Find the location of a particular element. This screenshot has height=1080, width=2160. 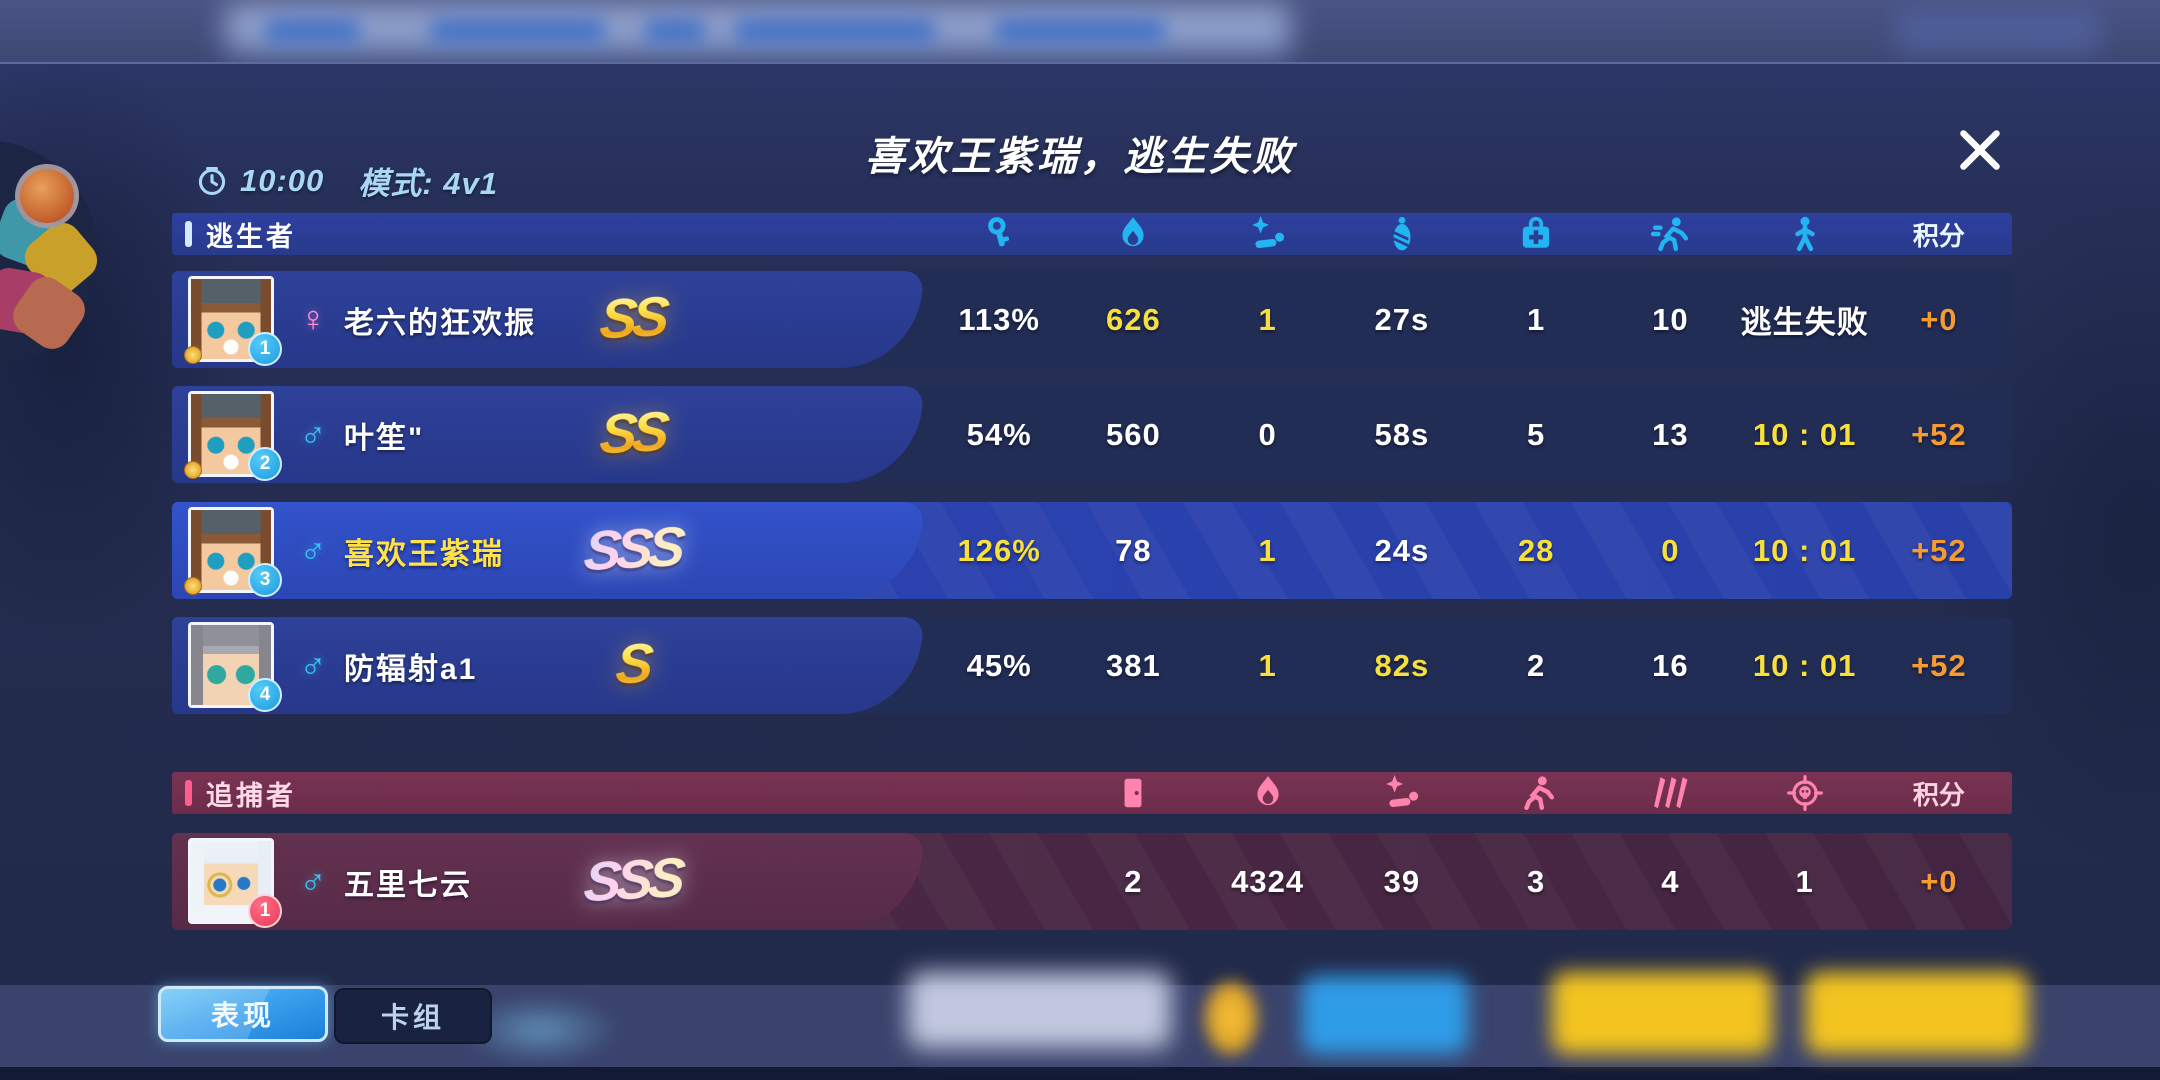

stat-knockdowns: 39 is located at coordinates (1402, 881).